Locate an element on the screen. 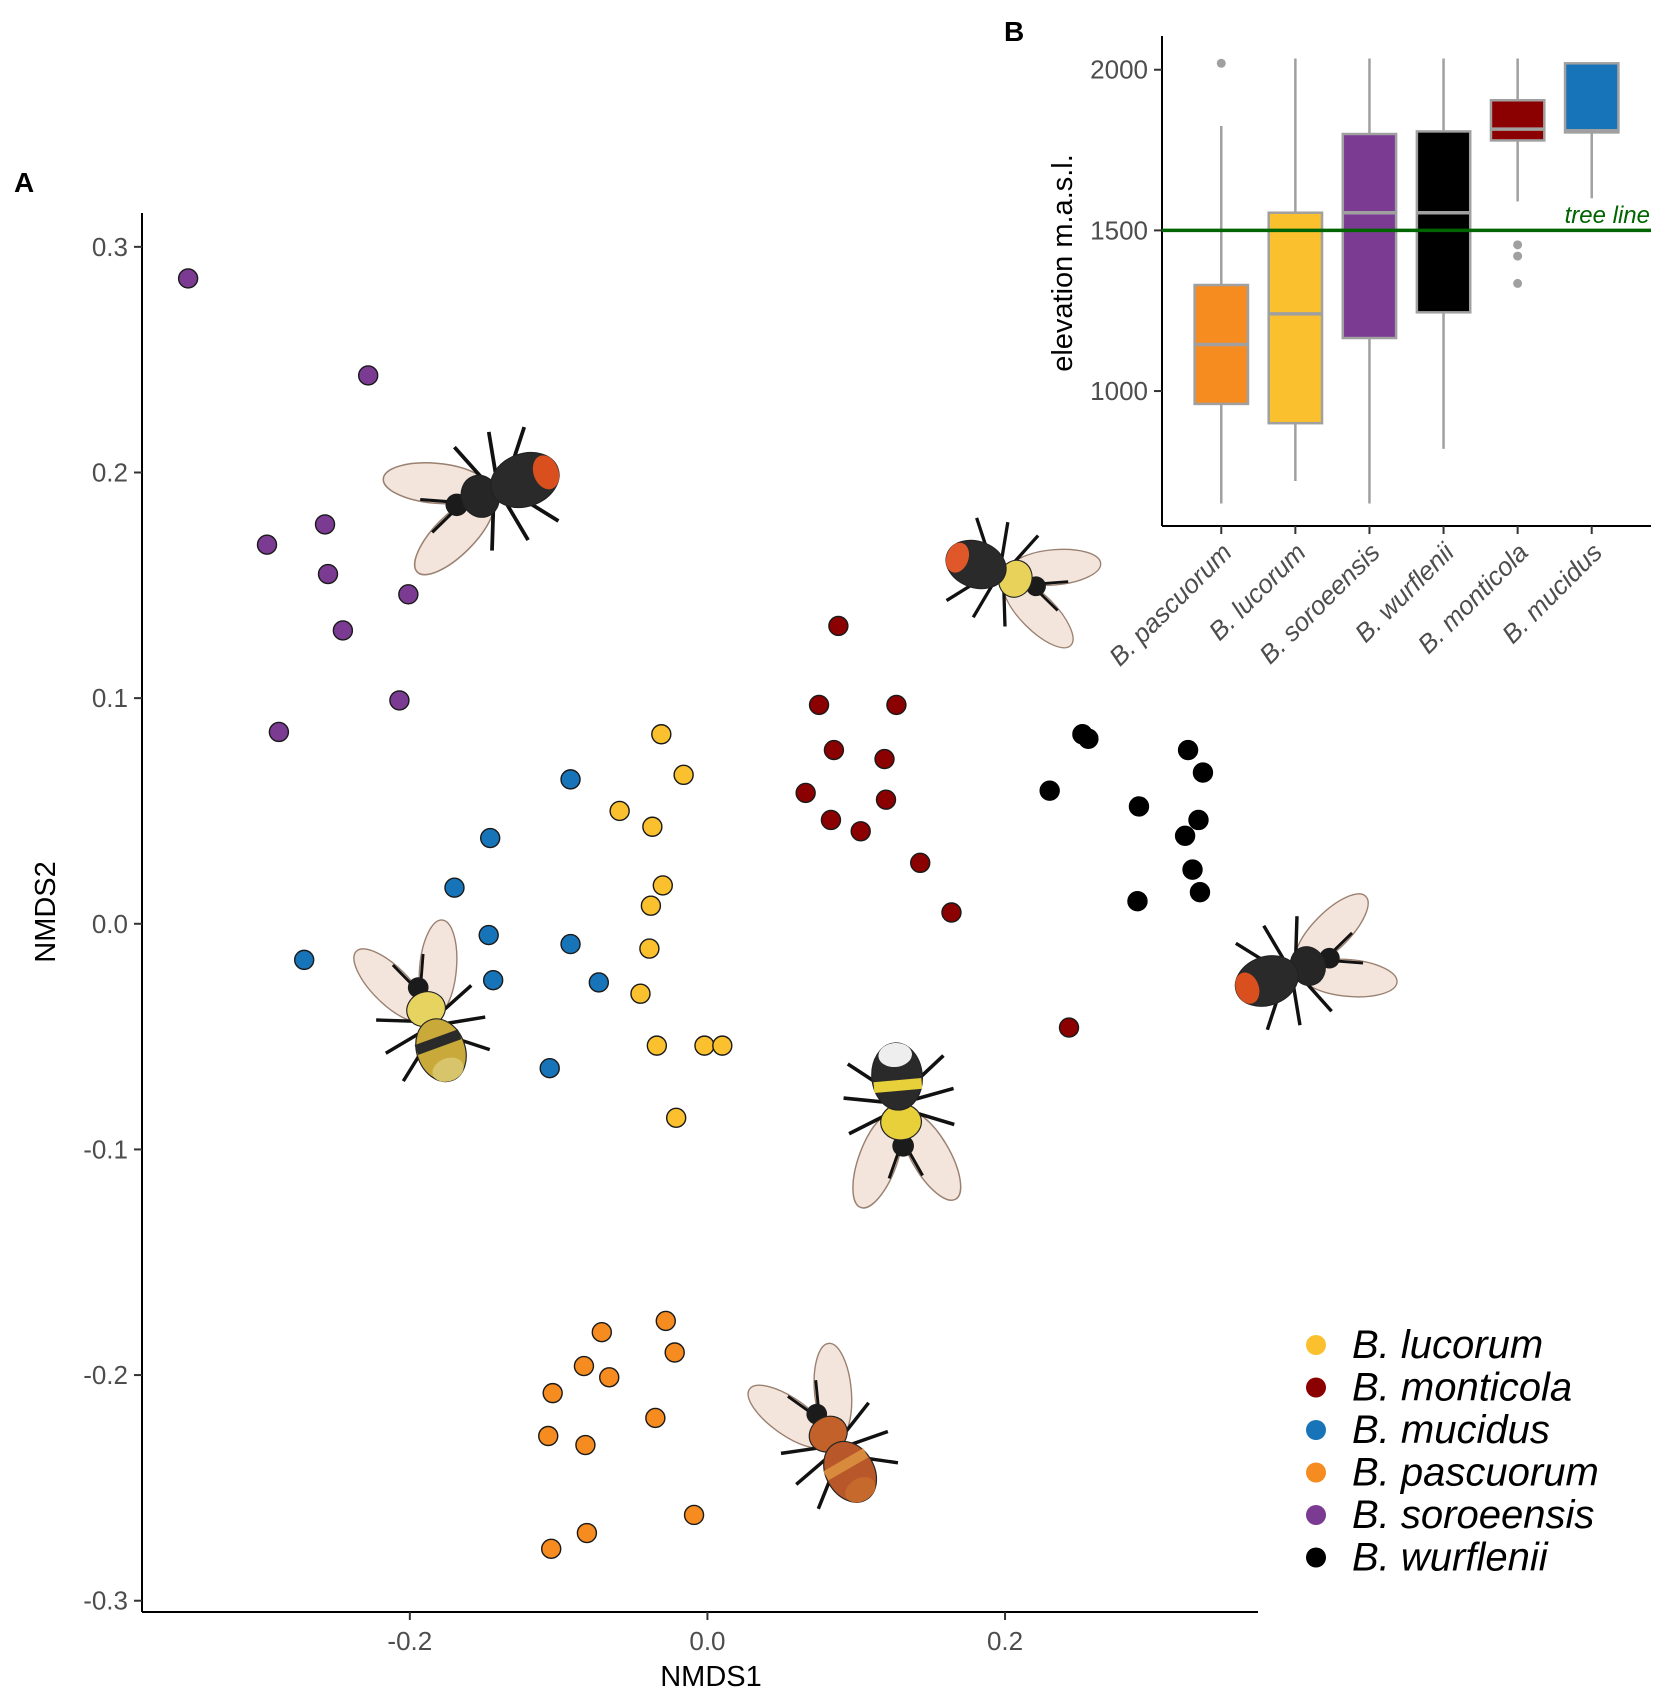  panel-label-b: B is located at coordinates (1014, 31).